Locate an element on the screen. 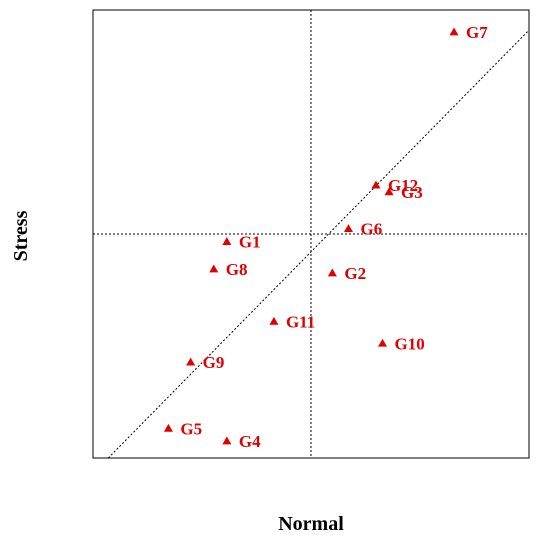  point-marker-g6 is located at coordinates (348, 228).